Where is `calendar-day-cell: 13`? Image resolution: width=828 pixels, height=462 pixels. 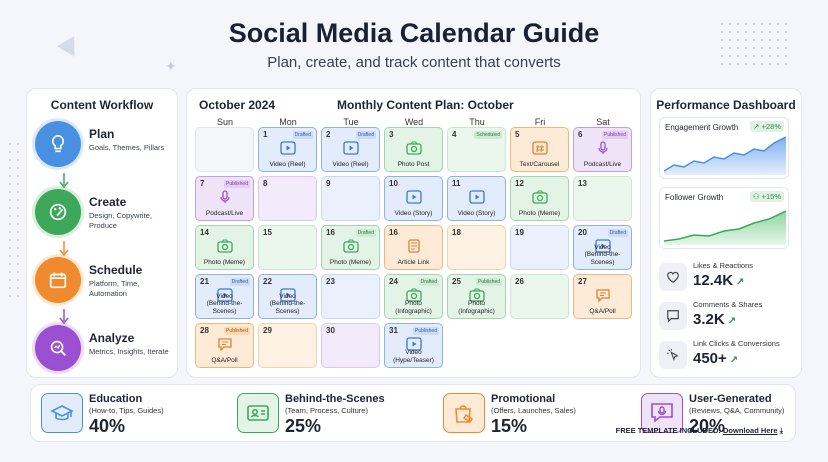 calendar-day-cell: 13 is located at coordinates (602, 198).